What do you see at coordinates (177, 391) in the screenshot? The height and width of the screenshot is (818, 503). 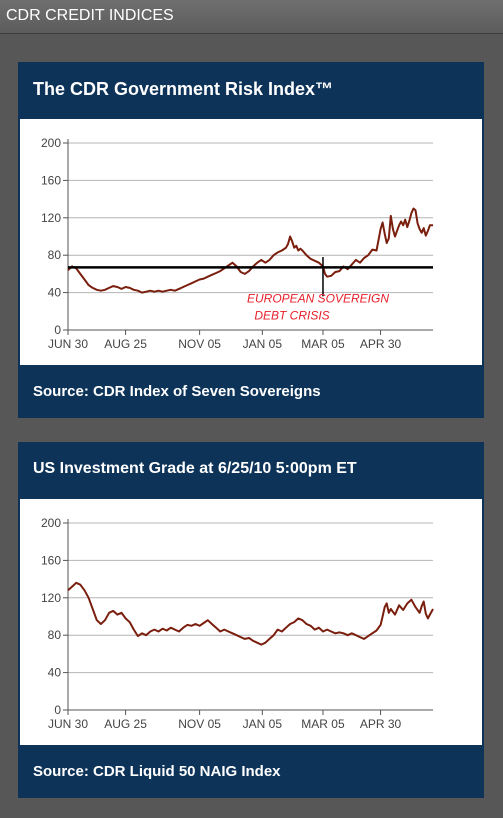 I see `card-source: Source: CDR Index of Seven Sovereigns` at bounding box center [177, 391].